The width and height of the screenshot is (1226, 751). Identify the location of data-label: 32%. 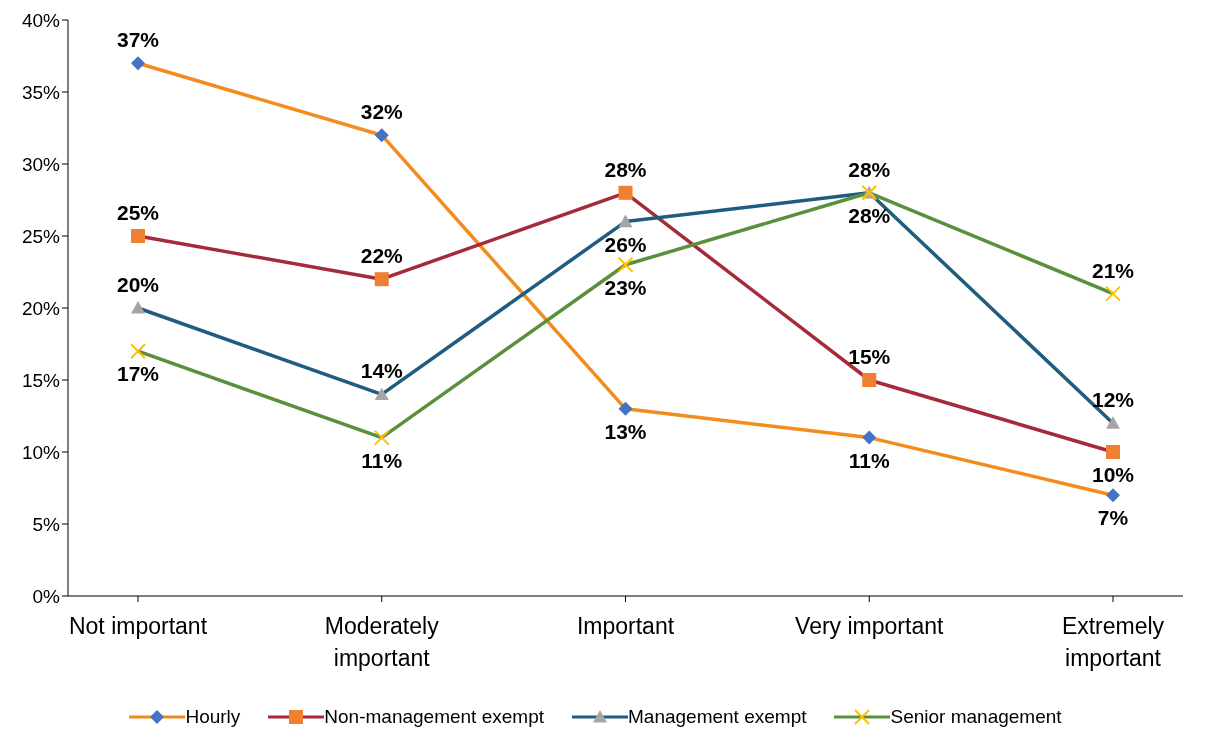
(382, 112).